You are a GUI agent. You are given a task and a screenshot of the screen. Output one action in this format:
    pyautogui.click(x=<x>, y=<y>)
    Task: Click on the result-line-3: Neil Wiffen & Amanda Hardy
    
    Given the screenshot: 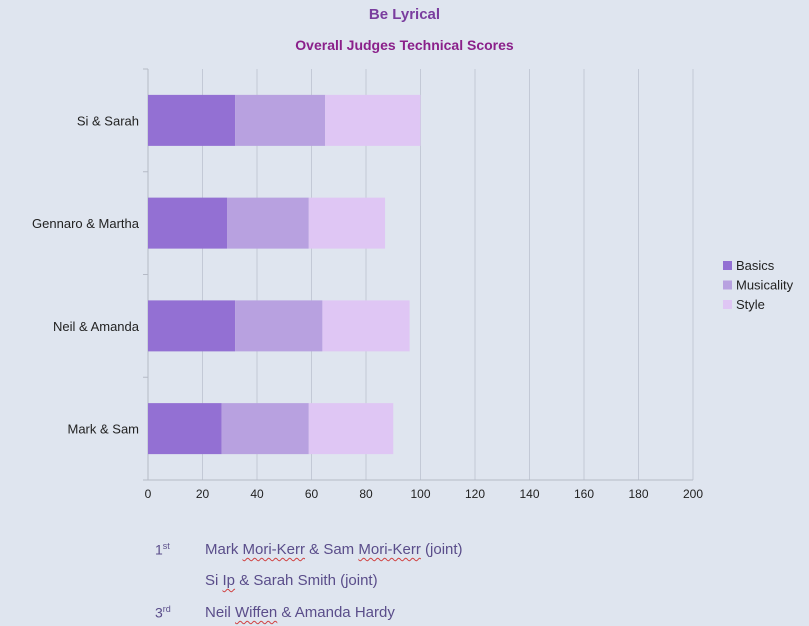 What is the action you would take?
    pyautogui.click(x=300, y=612)
    